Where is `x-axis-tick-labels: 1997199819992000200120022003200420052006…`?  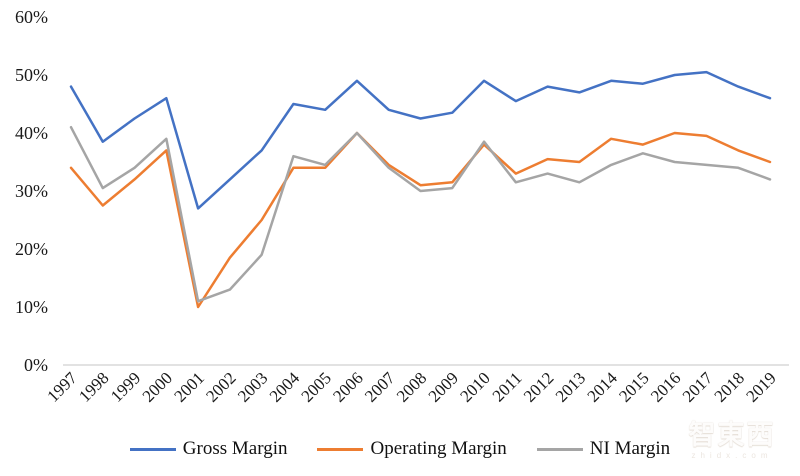
x-axis-tick-labels: 1997199819992000200120022003200420052006… is located at coordinates (411, 387).